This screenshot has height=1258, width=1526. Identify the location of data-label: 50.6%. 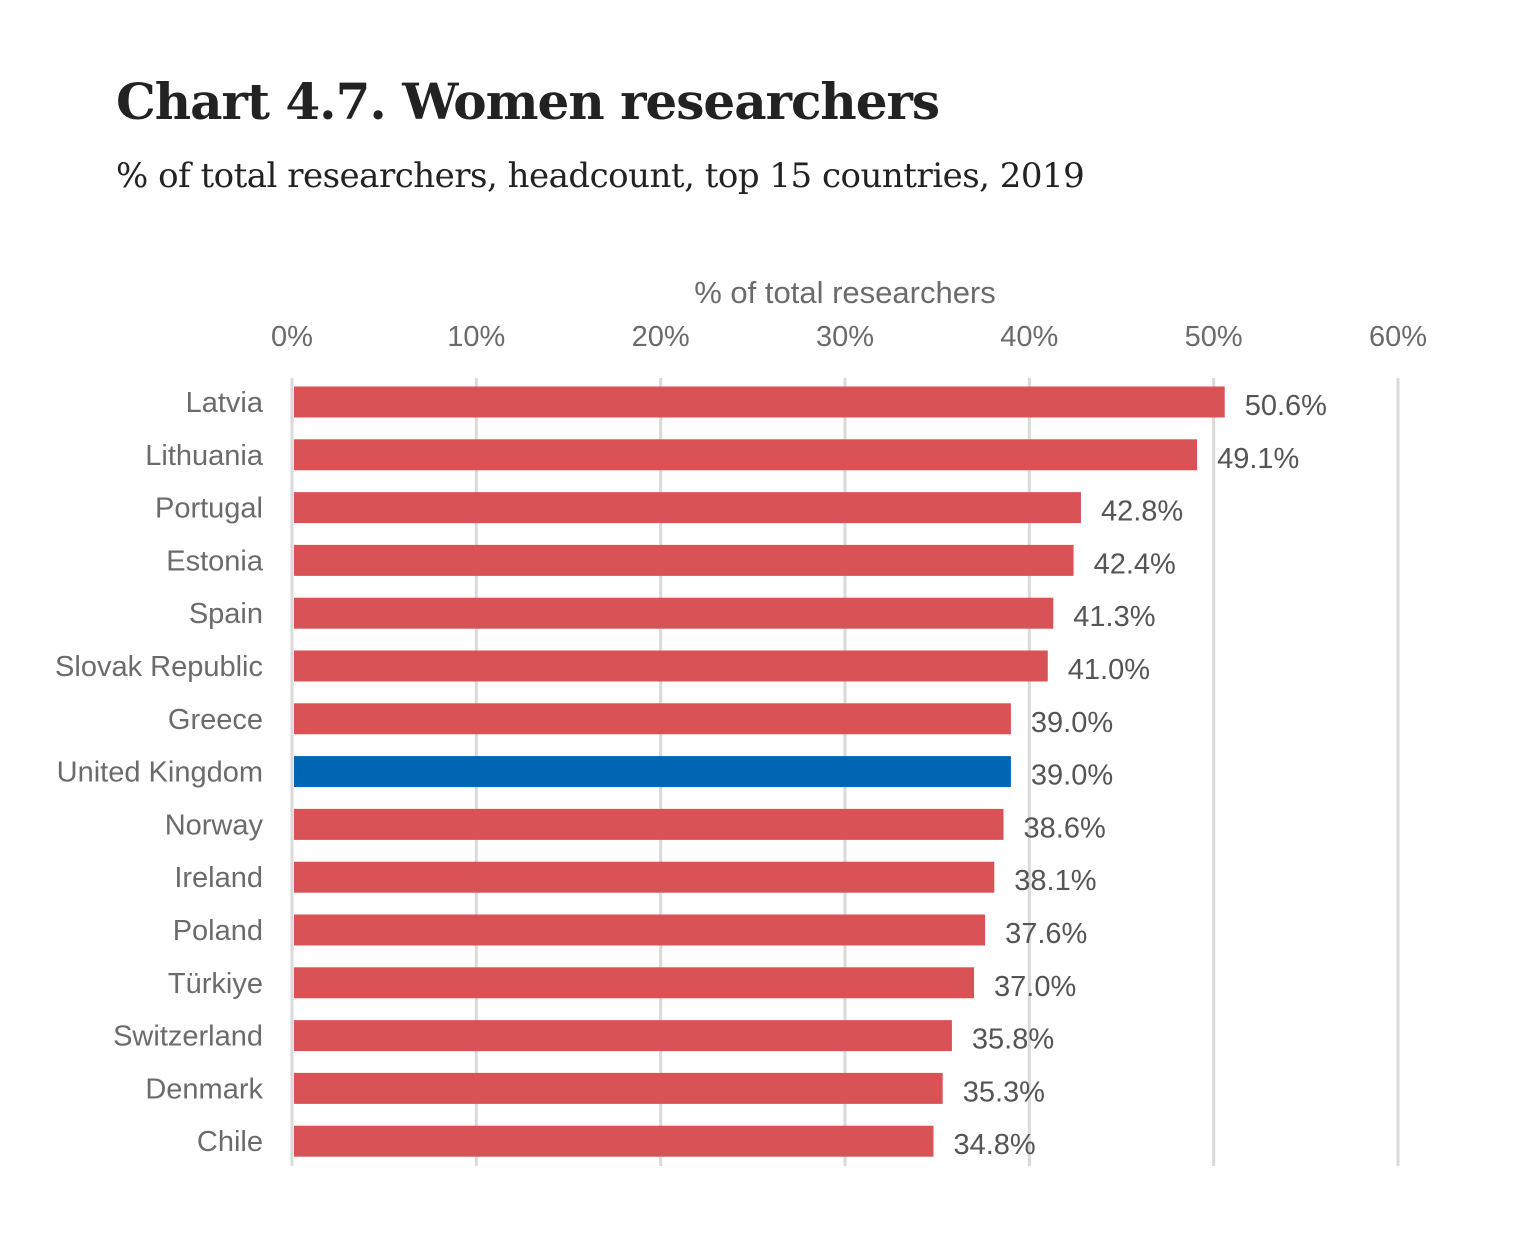
(1286, 406).